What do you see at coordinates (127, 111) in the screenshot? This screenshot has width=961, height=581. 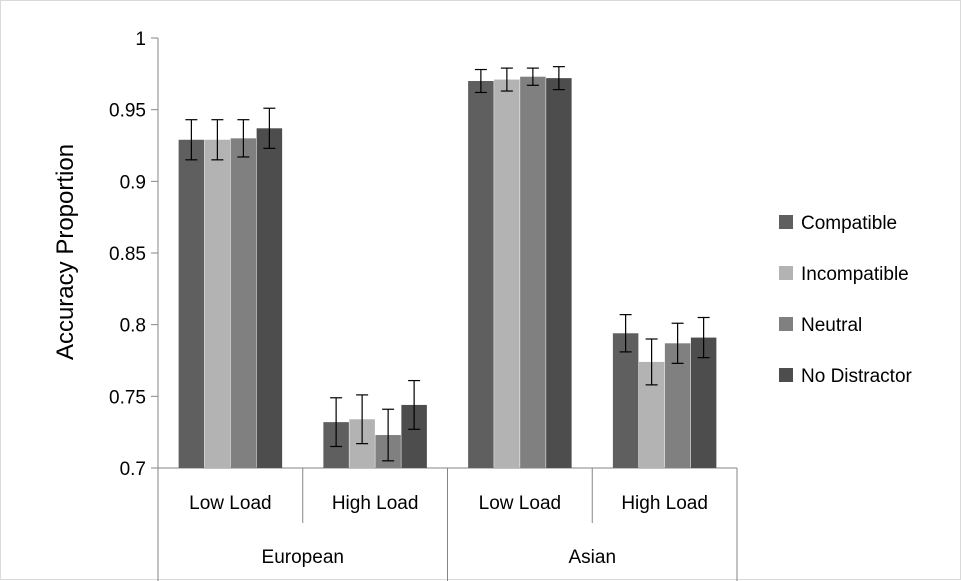 I see `y-tick-label: 0.95` at bounding box center [127, 111].